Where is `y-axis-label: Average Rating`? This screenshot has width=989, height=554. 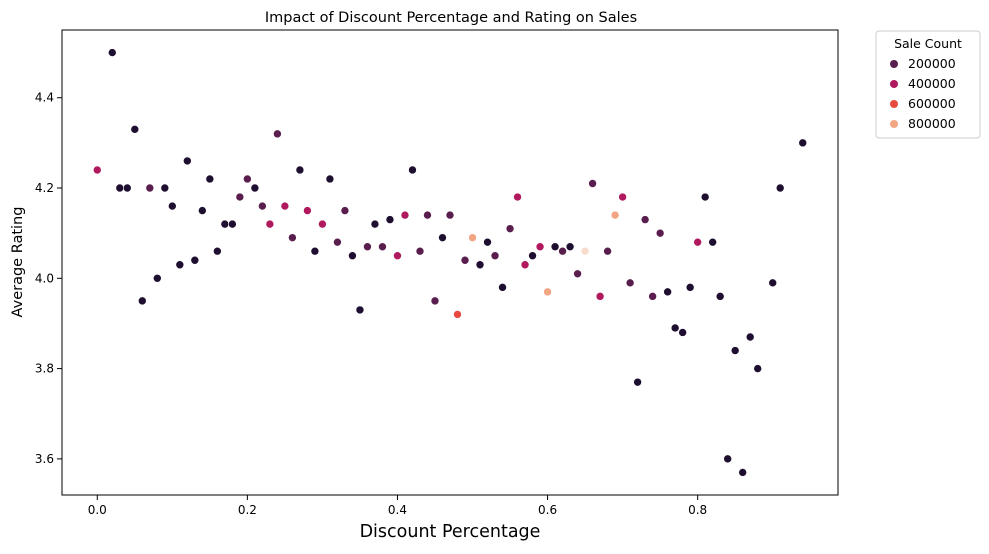 y-axis-label: Average Rating is located at coordinates (18, 262).